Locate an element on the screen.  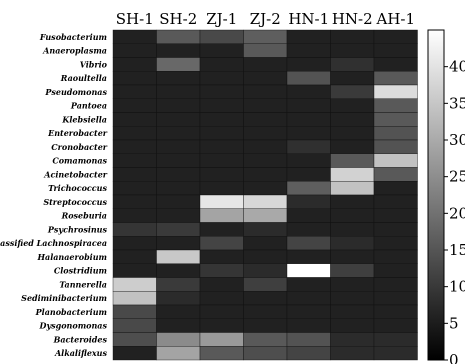
row-label-streptococcus: Streptococcus is located at coordinates (75, 202).